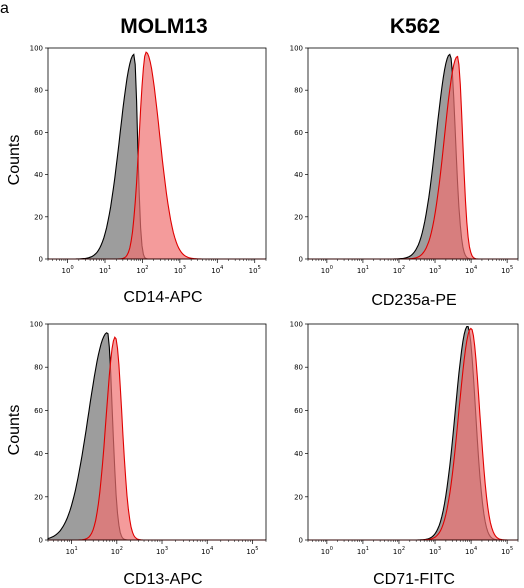  I want to click on row1-ylabel: Counts, so click(14, 160).